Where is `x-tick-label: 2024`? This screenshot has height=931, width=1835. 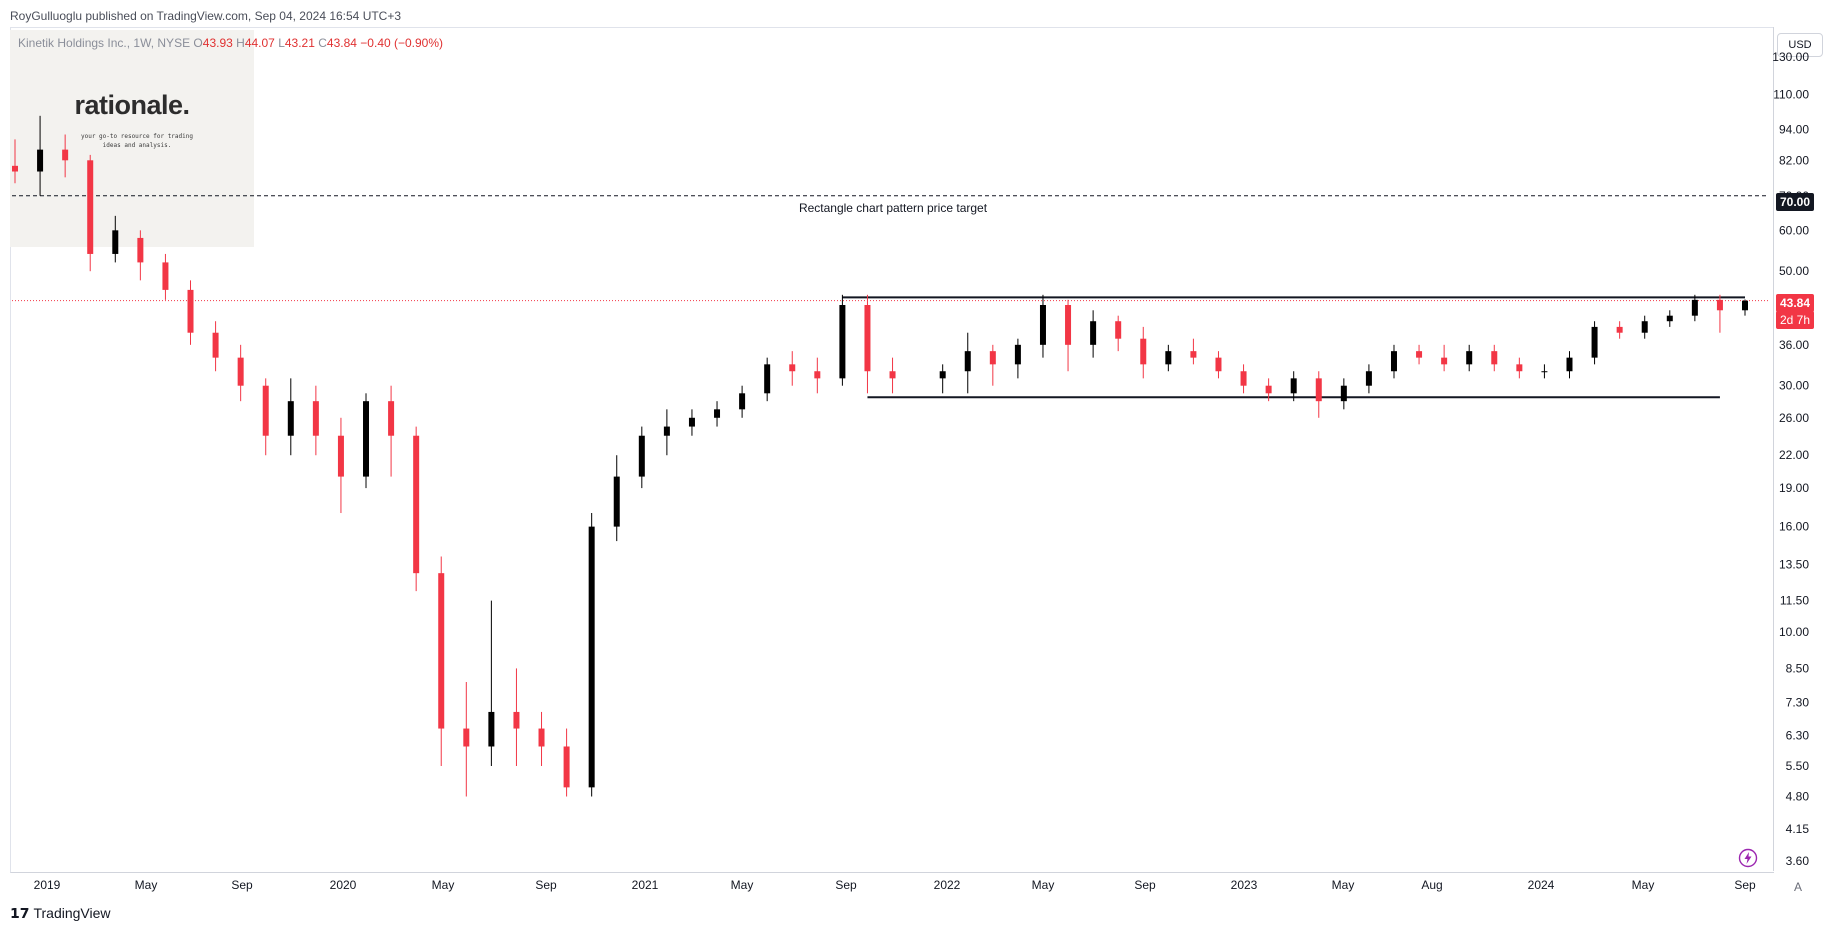 x-tick-label: 2024 is located at coordinates (1541, 885).